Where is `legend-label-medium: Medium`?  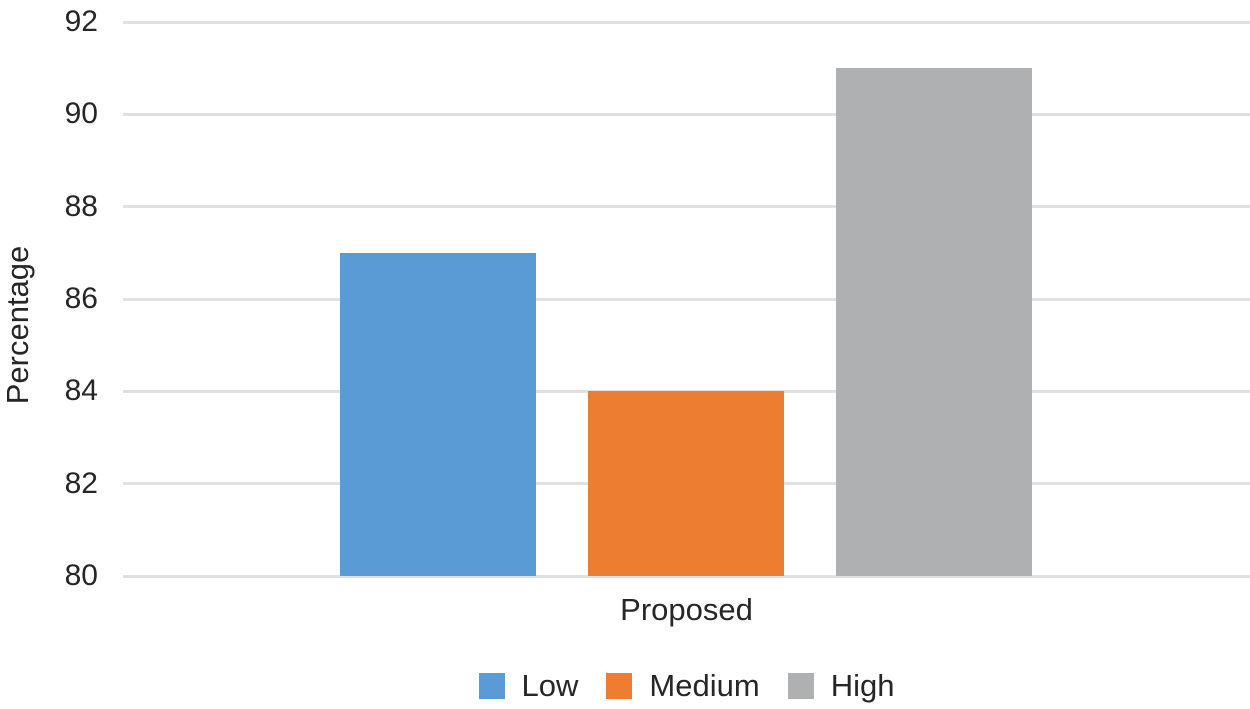 legend-label-medium: Medium is located at coordinates (704, 685).